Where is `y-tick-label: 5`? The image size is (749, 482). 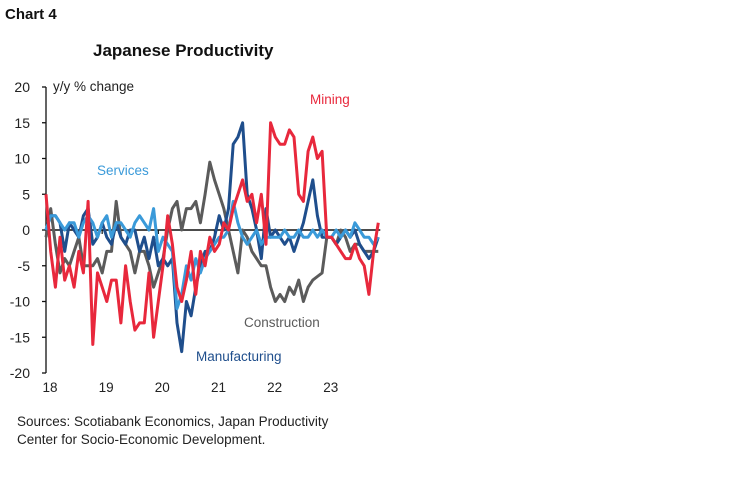 y-tick-label: 5 is located at coordinates (26, 194).